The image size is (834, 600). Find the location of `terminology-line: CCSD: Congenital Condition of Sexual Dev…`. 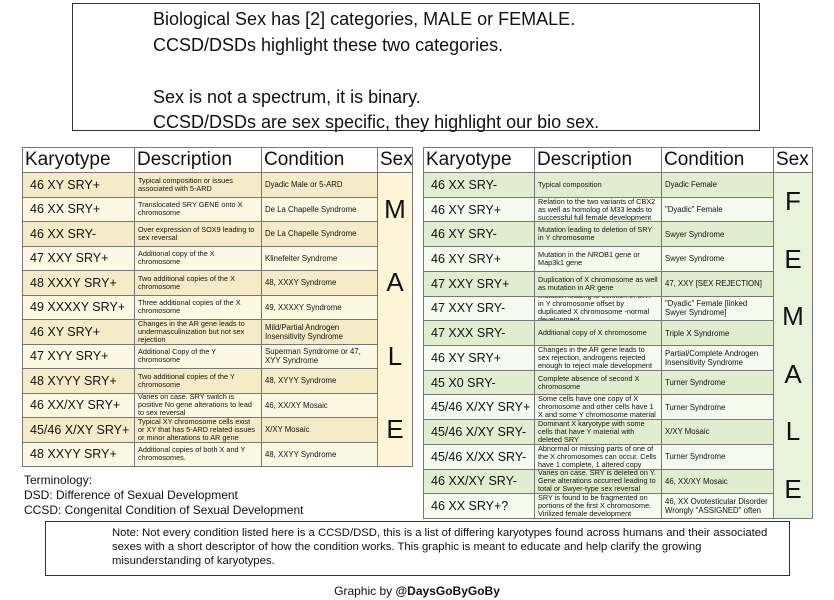

terminology-line: CCSD: Congenital Condition of Sexual Dev… is located at coordinates (164, 510).